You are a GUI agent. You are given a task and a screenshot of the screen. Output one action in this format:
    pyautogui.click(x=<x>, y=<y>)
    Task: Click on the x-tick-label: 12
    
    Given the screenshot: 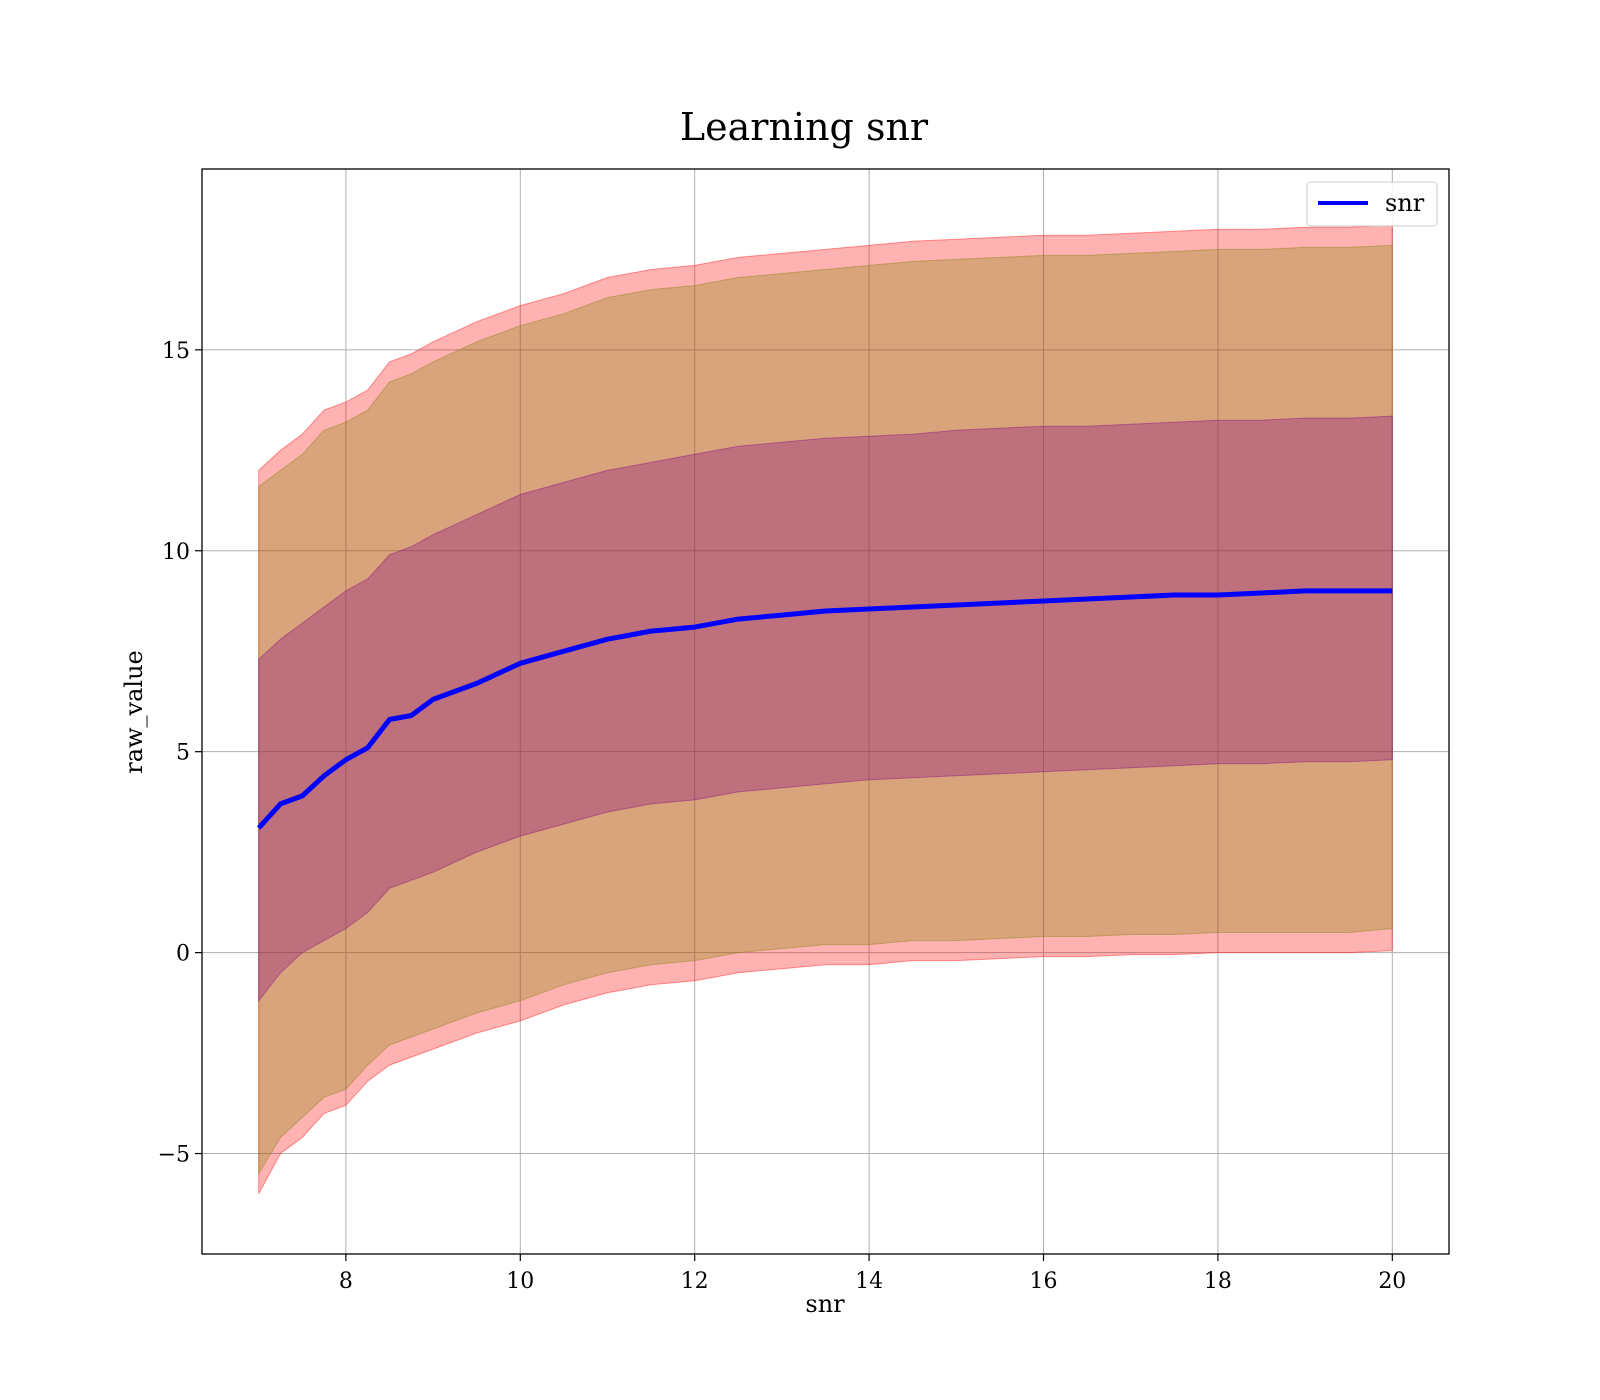 What is the action you would take?
    pyautogui.click(x=695, y=1281)
    